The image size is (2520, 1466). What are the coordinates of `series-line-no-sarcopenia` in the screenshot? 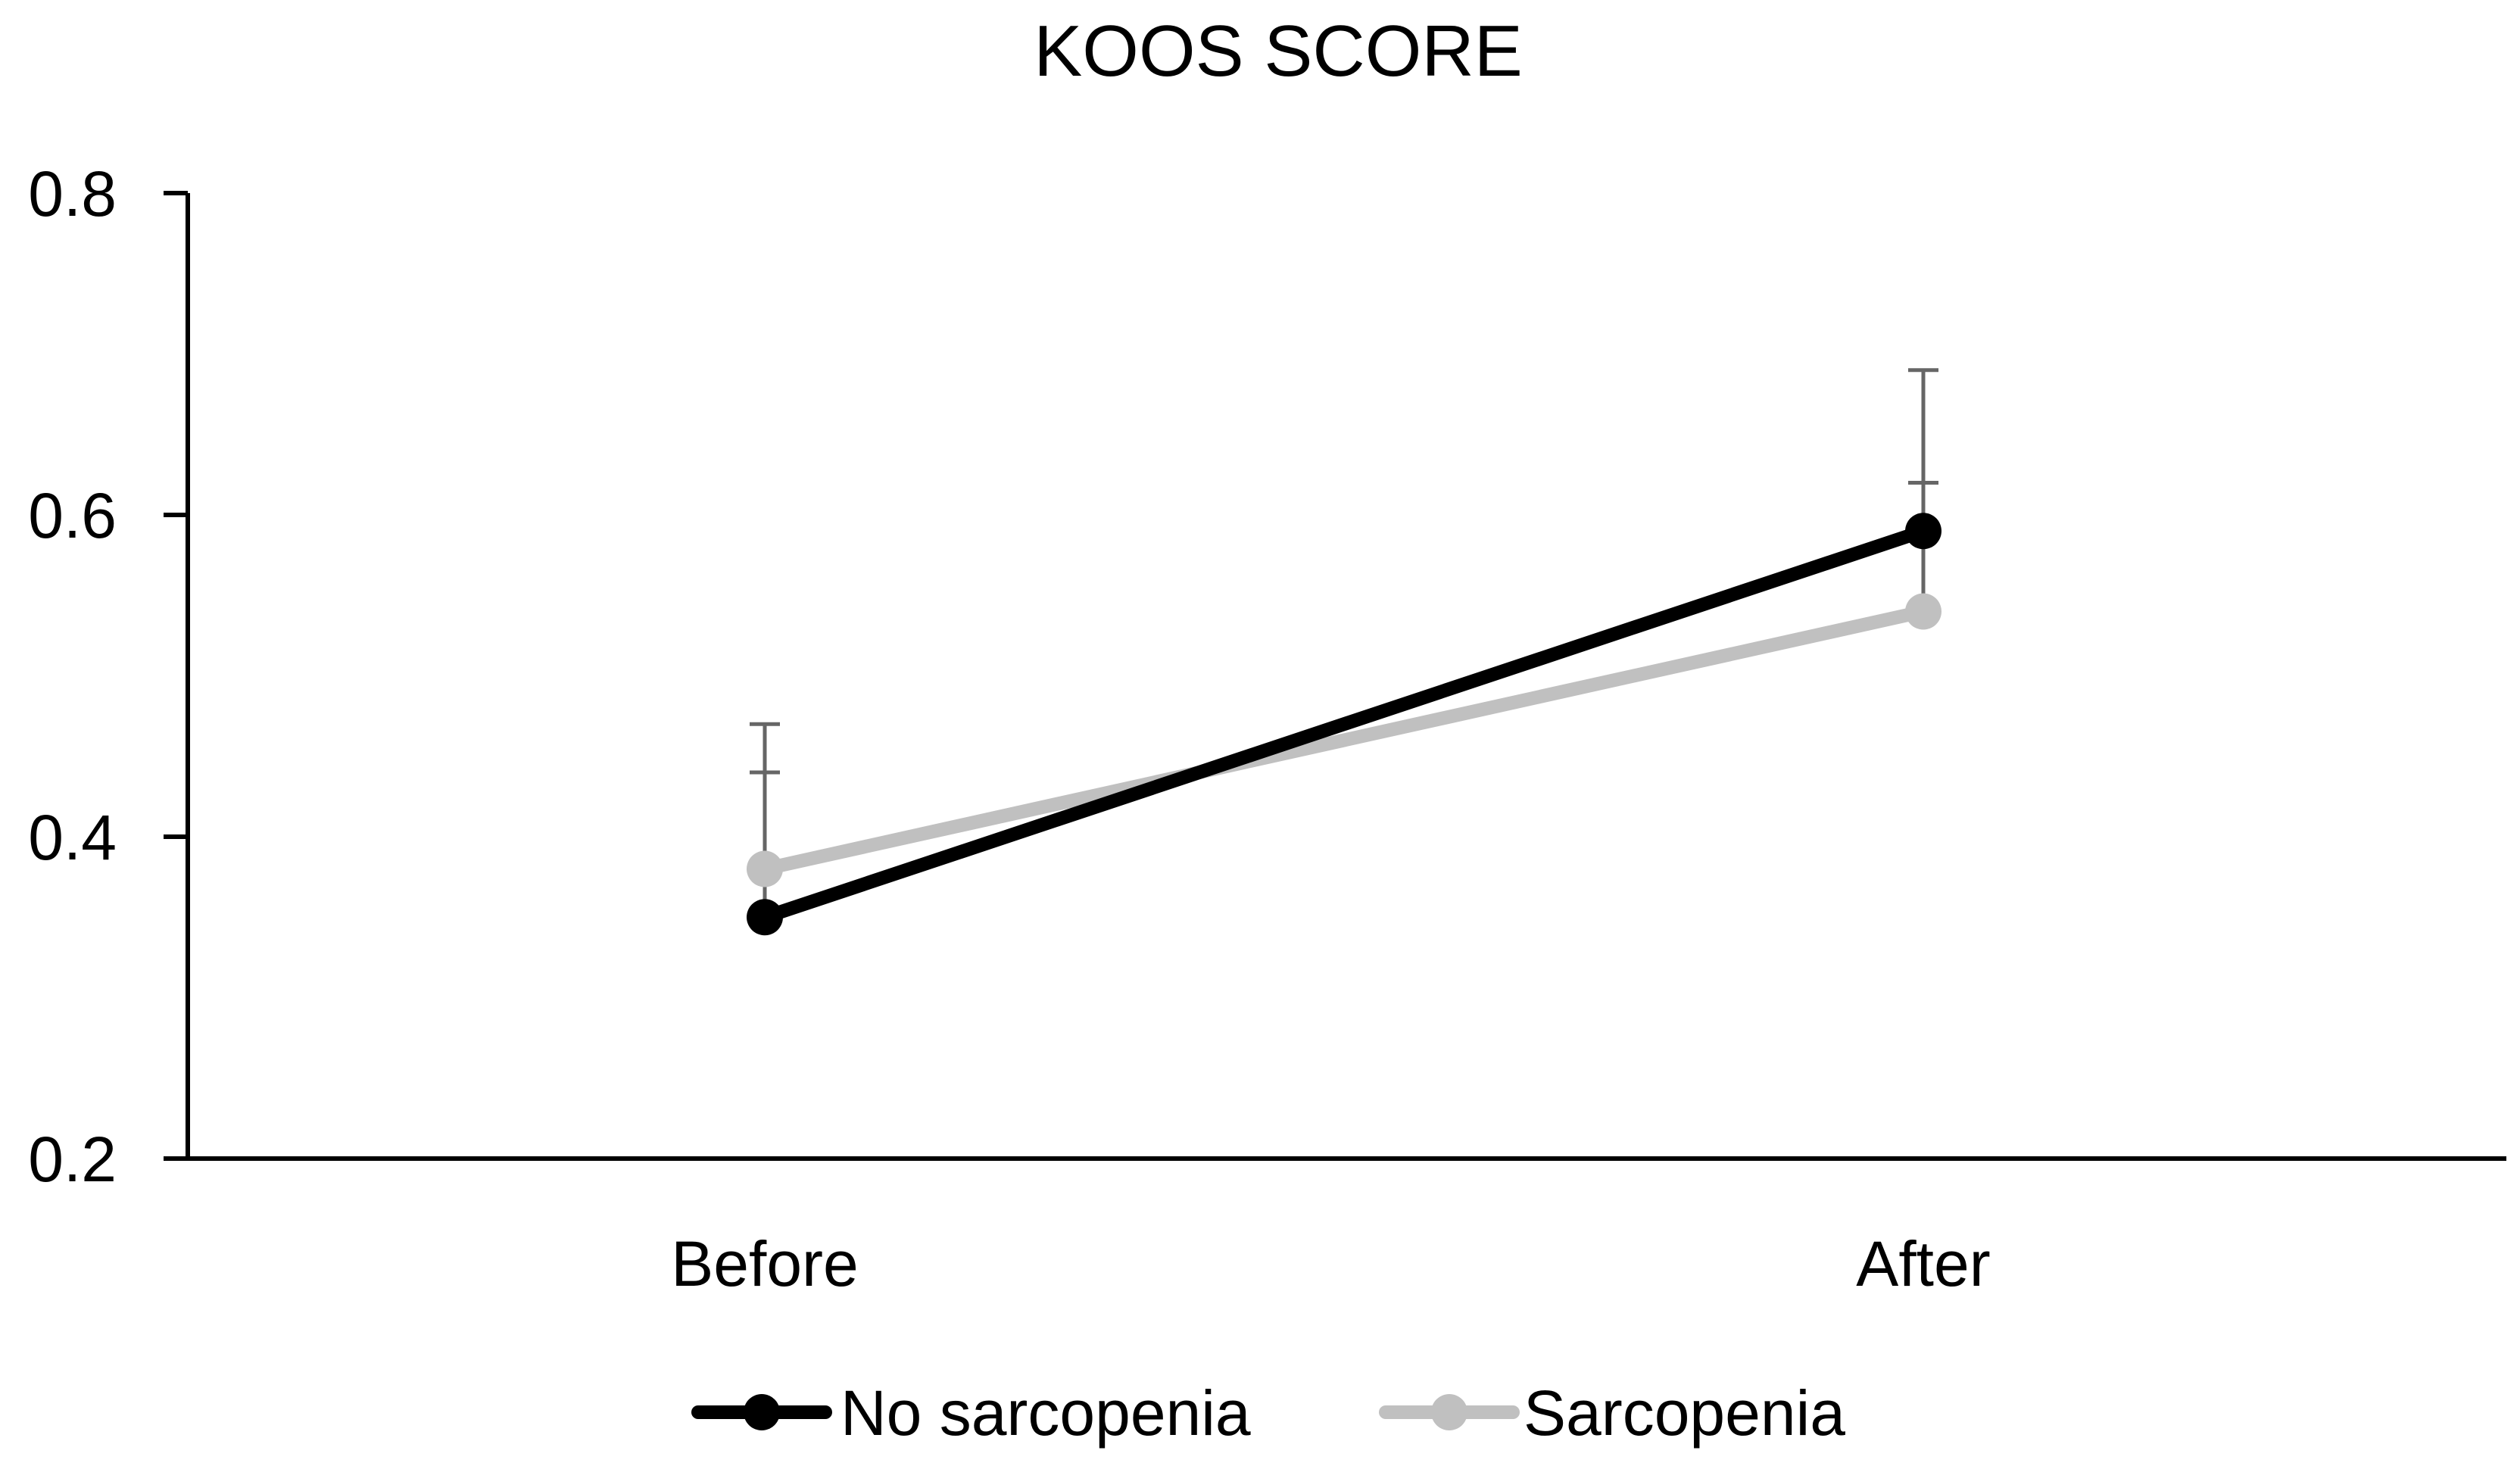 It's located at (1344, 724).